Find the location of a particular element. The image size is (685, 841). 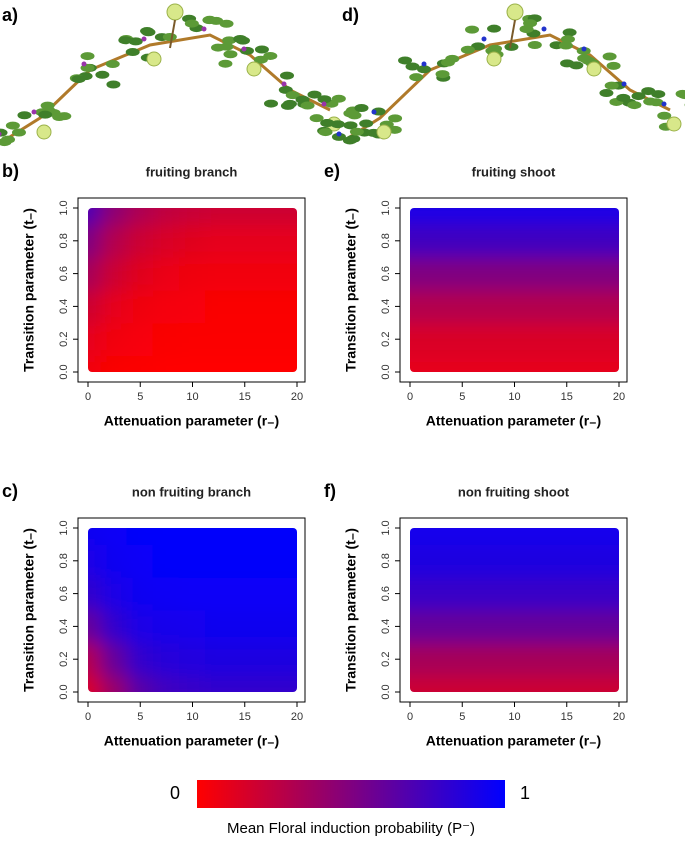

x-tick-label: 20 is located at coordinates (619, 717).